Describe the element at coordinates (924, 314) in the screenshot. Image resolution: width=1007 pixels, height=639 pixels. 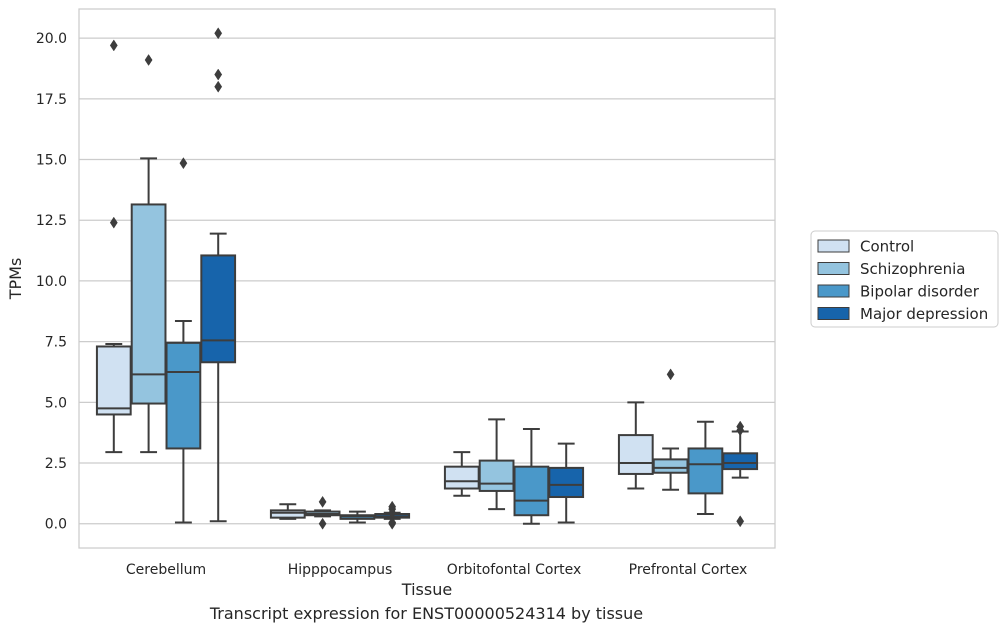
I see `legend-label-major-depression: Major depression` at that location.